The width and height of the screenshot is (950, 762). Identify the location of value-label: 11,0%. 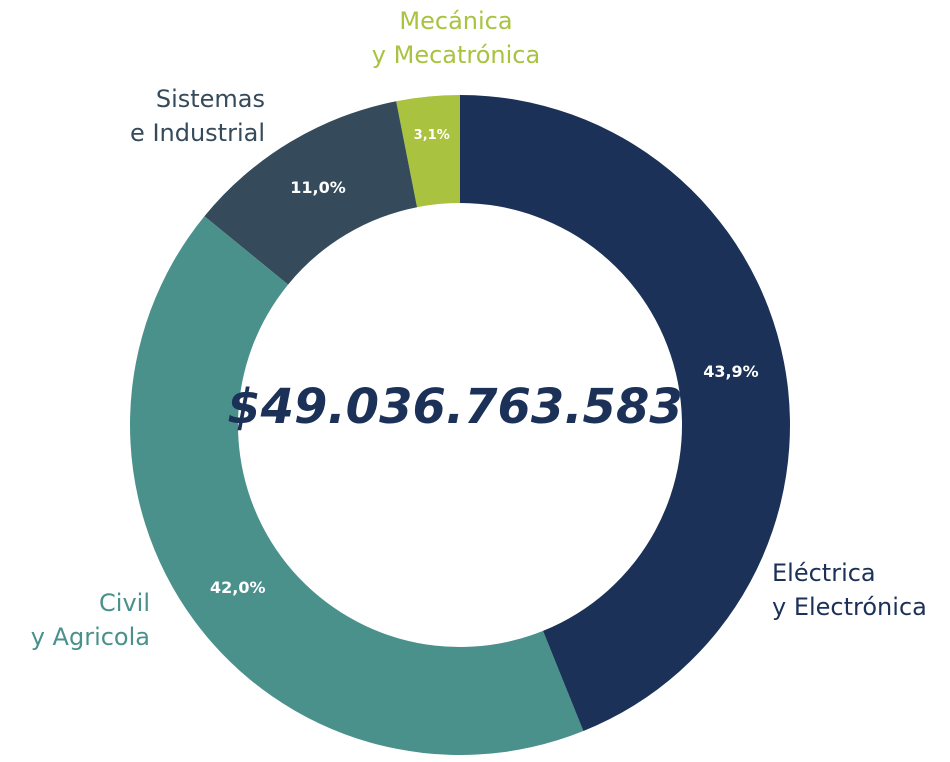
(318, 187).